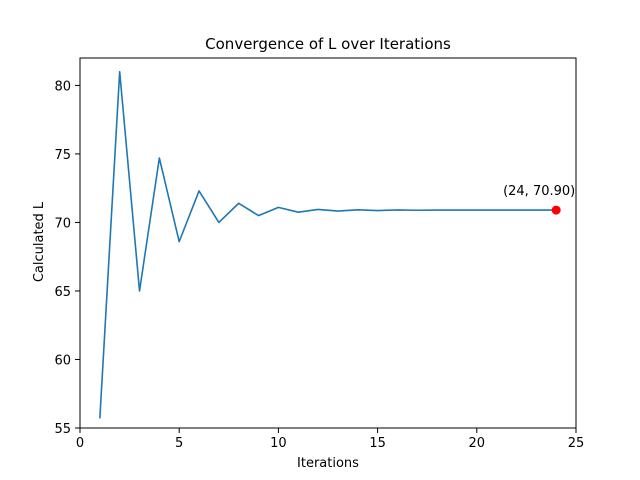  I want to click on x-tick-label: 5, so click(179, 443).